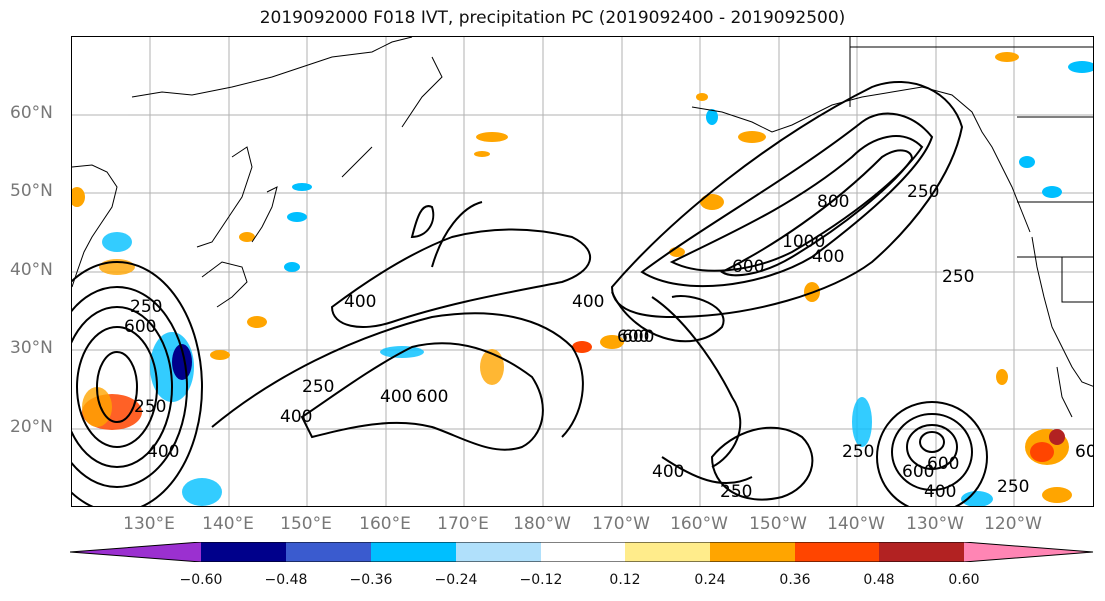  What do you see at coordinates (542, 524) in the screenshot?
I see `lon-label: 180°W` at bounding box center [542, 524].